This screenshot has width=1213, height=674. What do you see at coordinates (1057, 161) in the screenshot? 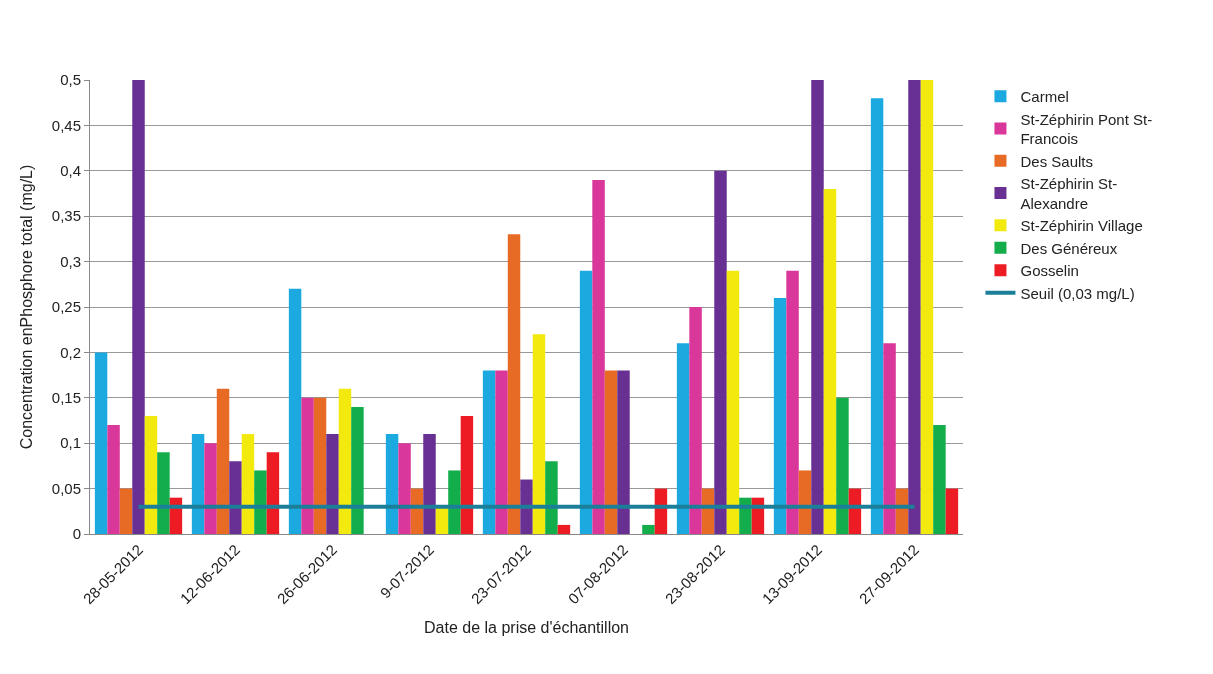
I see `legend-label: Des Saults` at bounding box center [1057, 161].